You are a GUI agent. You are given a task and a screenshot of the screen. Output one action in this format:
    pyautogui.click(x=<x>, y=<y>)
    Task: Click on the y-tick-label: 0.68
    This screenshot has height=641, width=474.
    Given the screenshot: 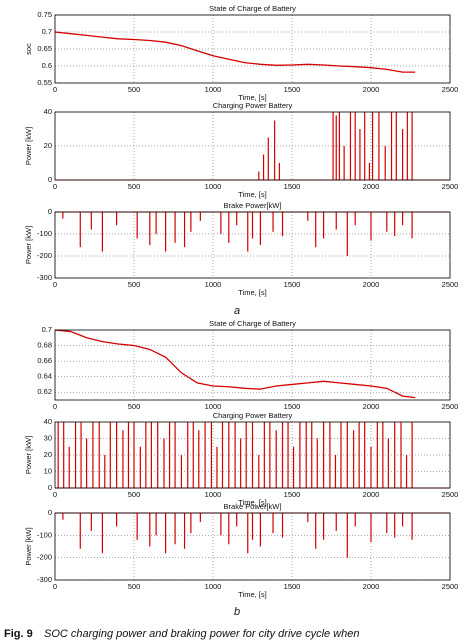 What is the action you would take?
    pyautogui.click(x=44, y=345)
    